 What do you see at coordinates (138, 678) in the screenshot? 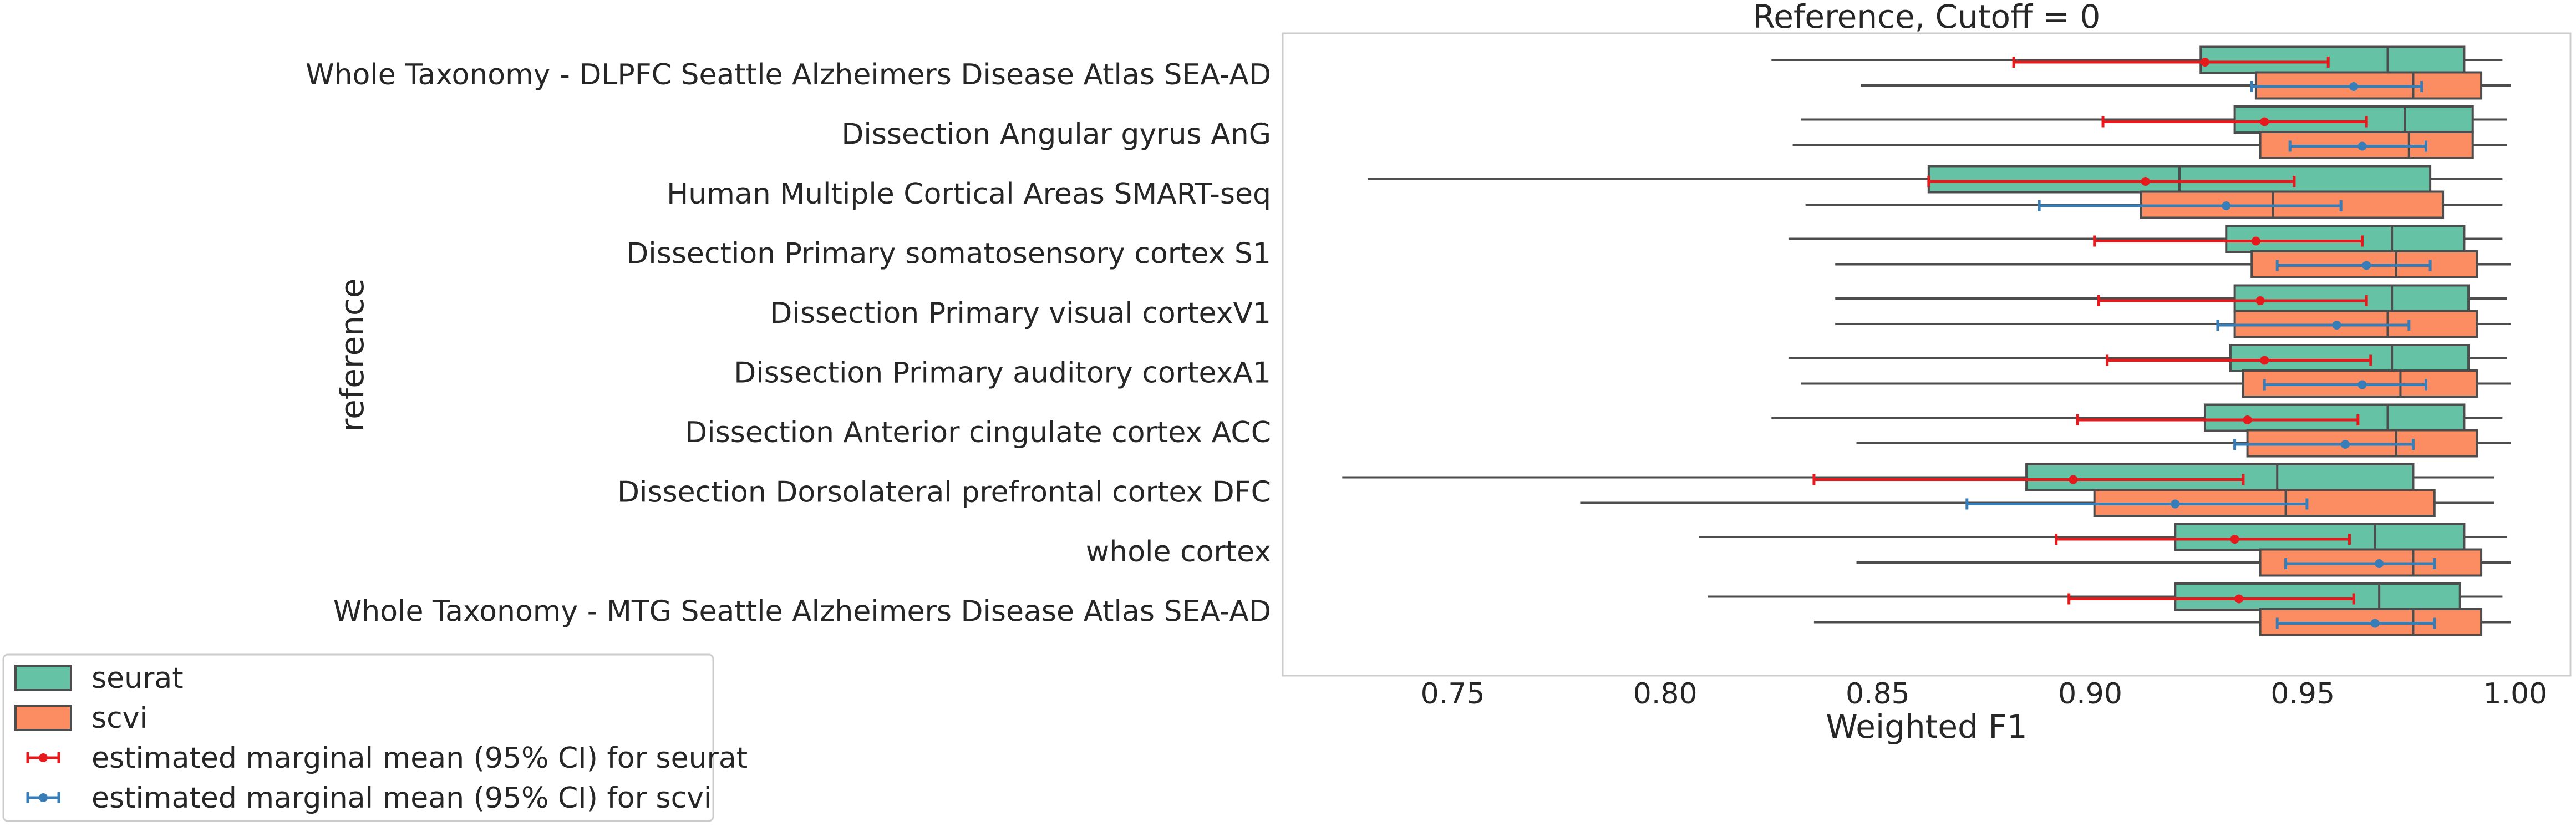
I see `legend-label: seurat` at bounding box center [138, 678].